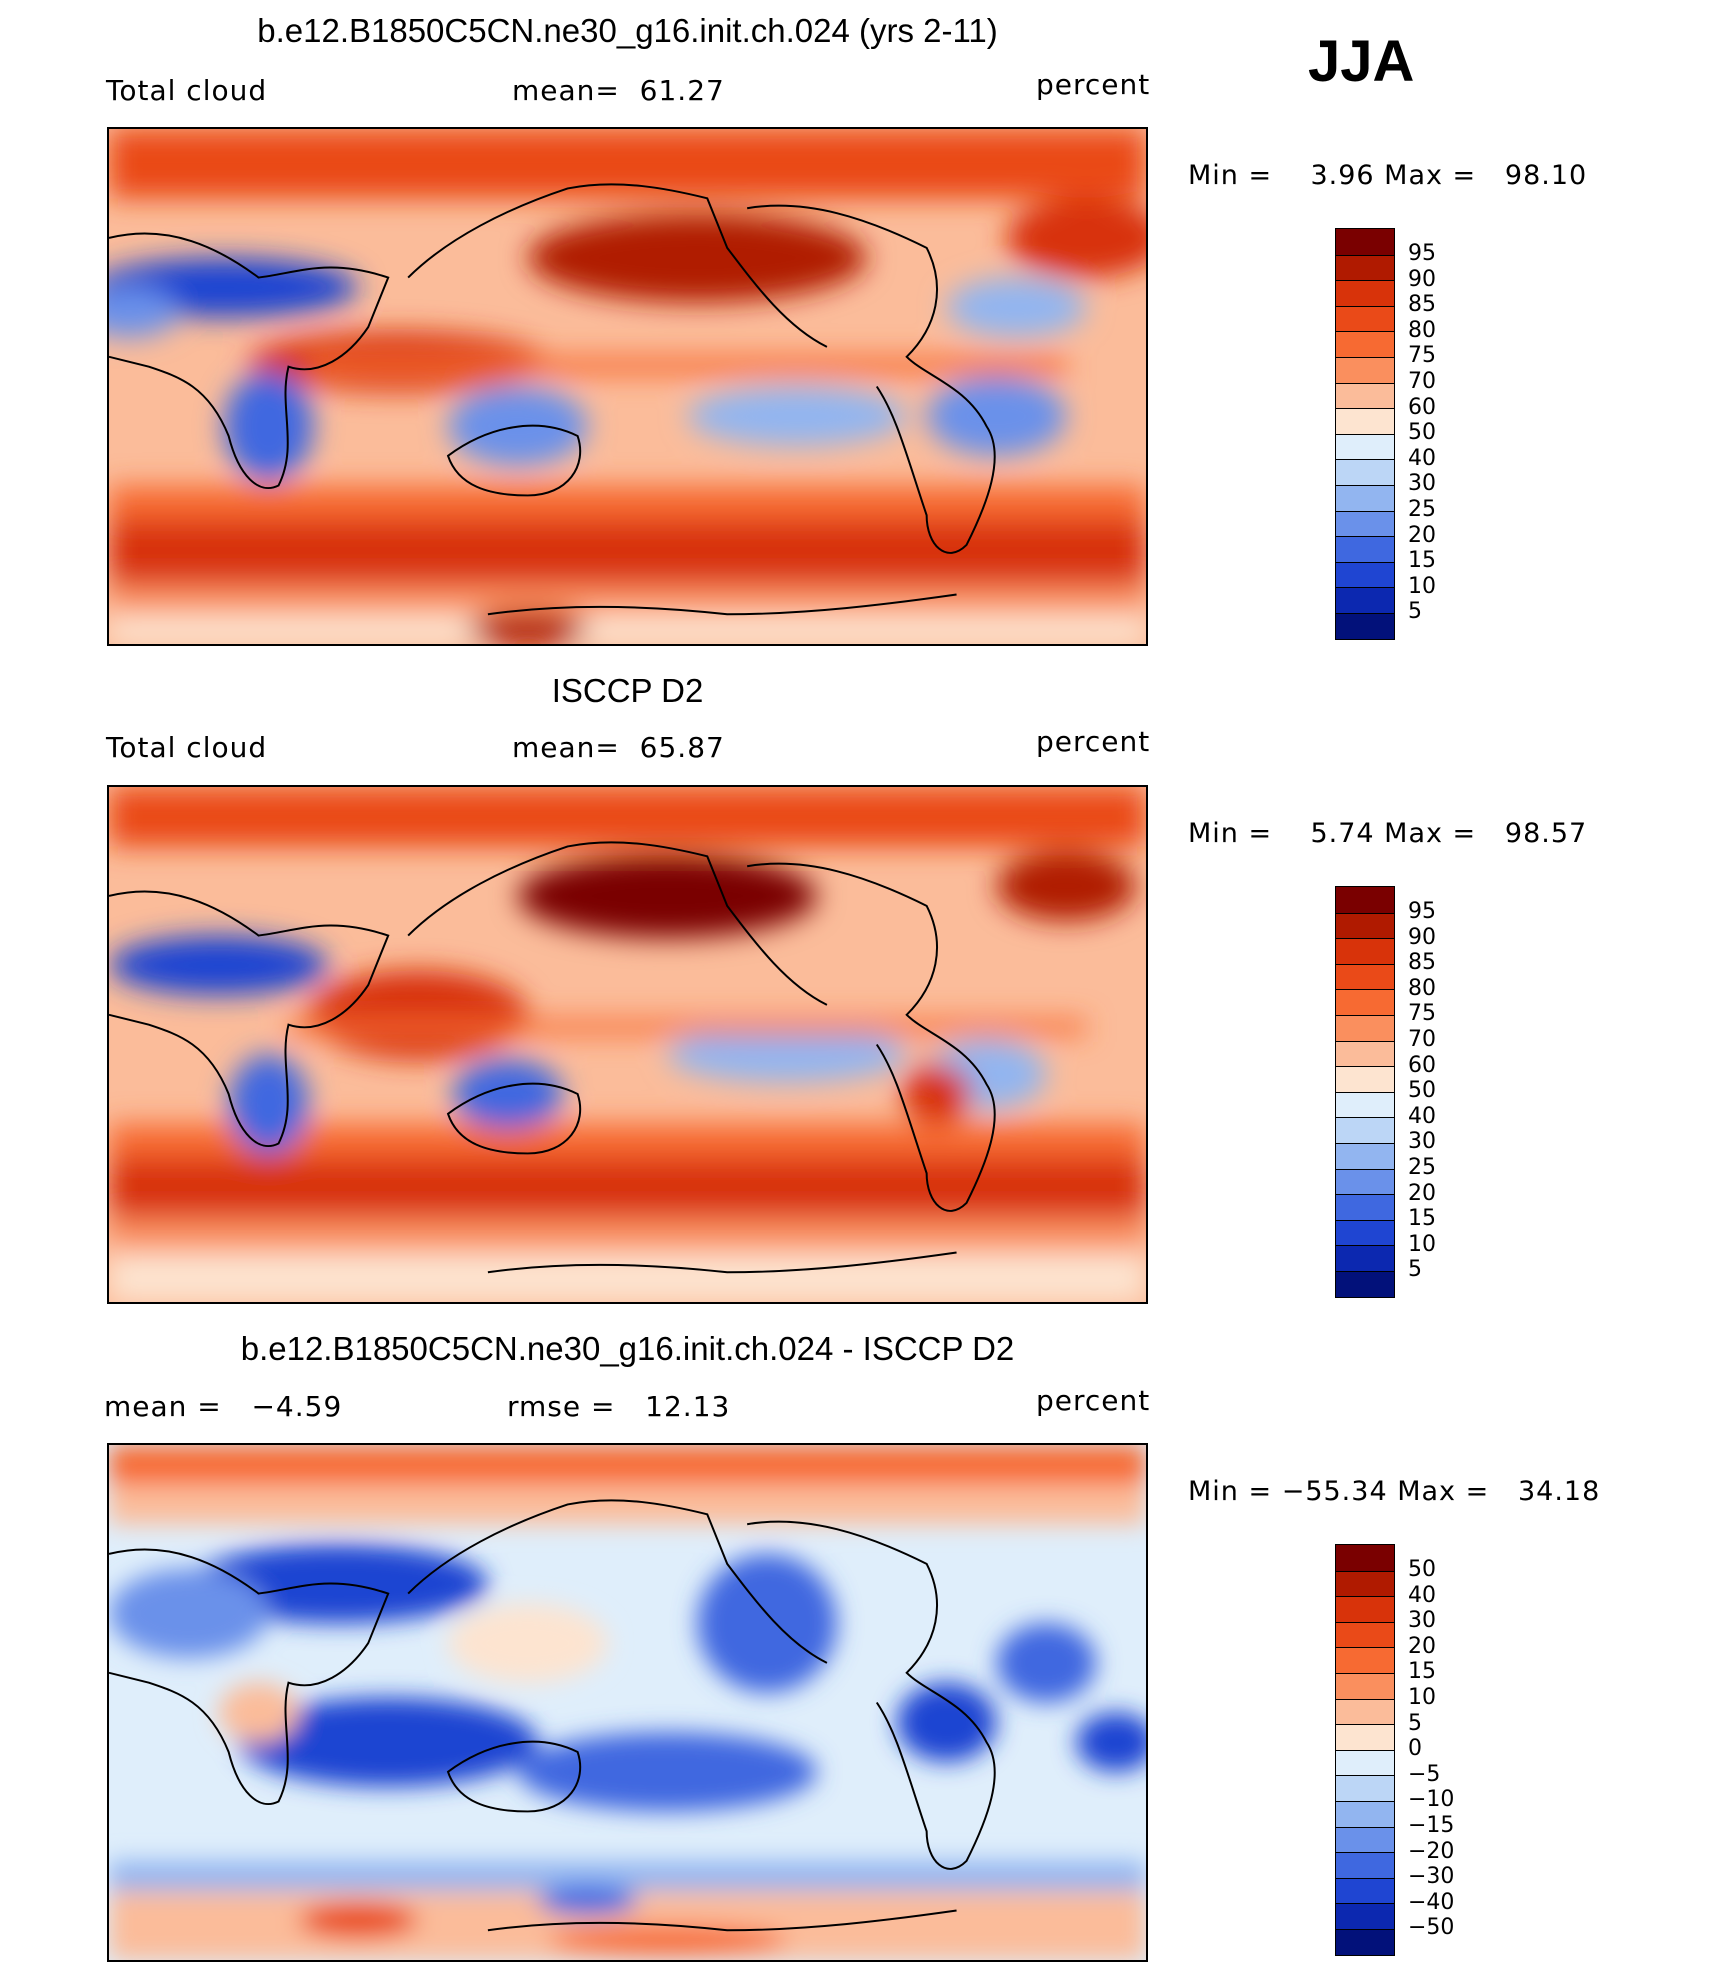  I want to click on panel-2-variable-label: Total cloud, so click(187, 747).